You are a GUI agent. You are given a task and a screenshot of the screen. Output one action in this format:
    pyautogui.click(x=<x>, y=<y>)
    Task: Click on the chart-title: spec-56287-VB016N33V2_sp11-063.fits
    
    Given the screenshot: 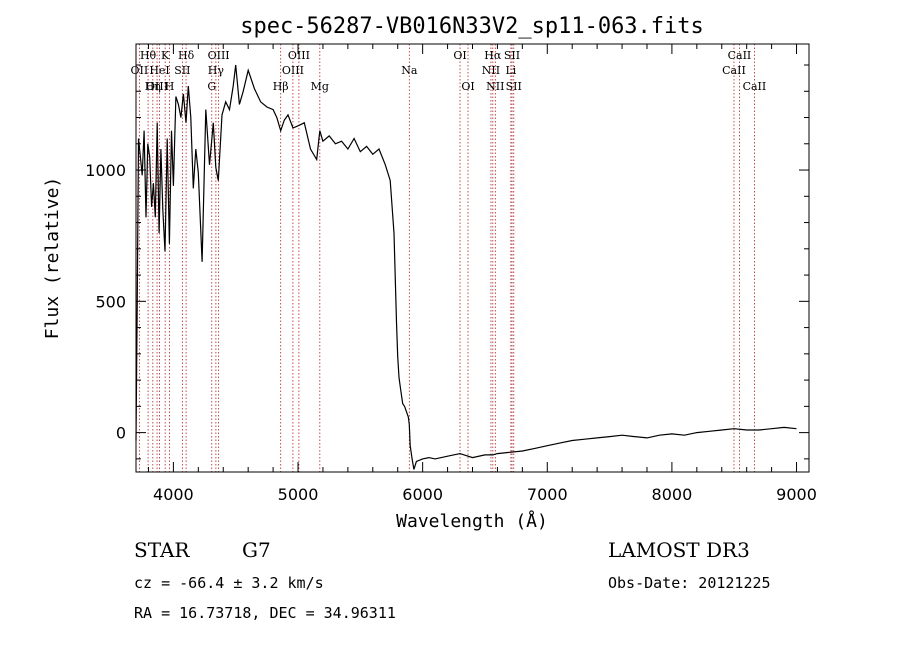 What is the action you would take?
    pyautogui.click(x=472, y=26)
    